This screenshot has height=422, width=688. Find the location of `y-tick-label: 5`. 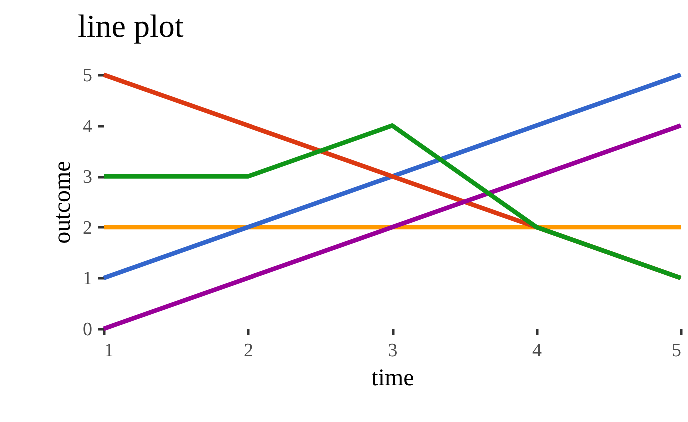

y-tick-label: 5 is located at coordinates (87, 76).